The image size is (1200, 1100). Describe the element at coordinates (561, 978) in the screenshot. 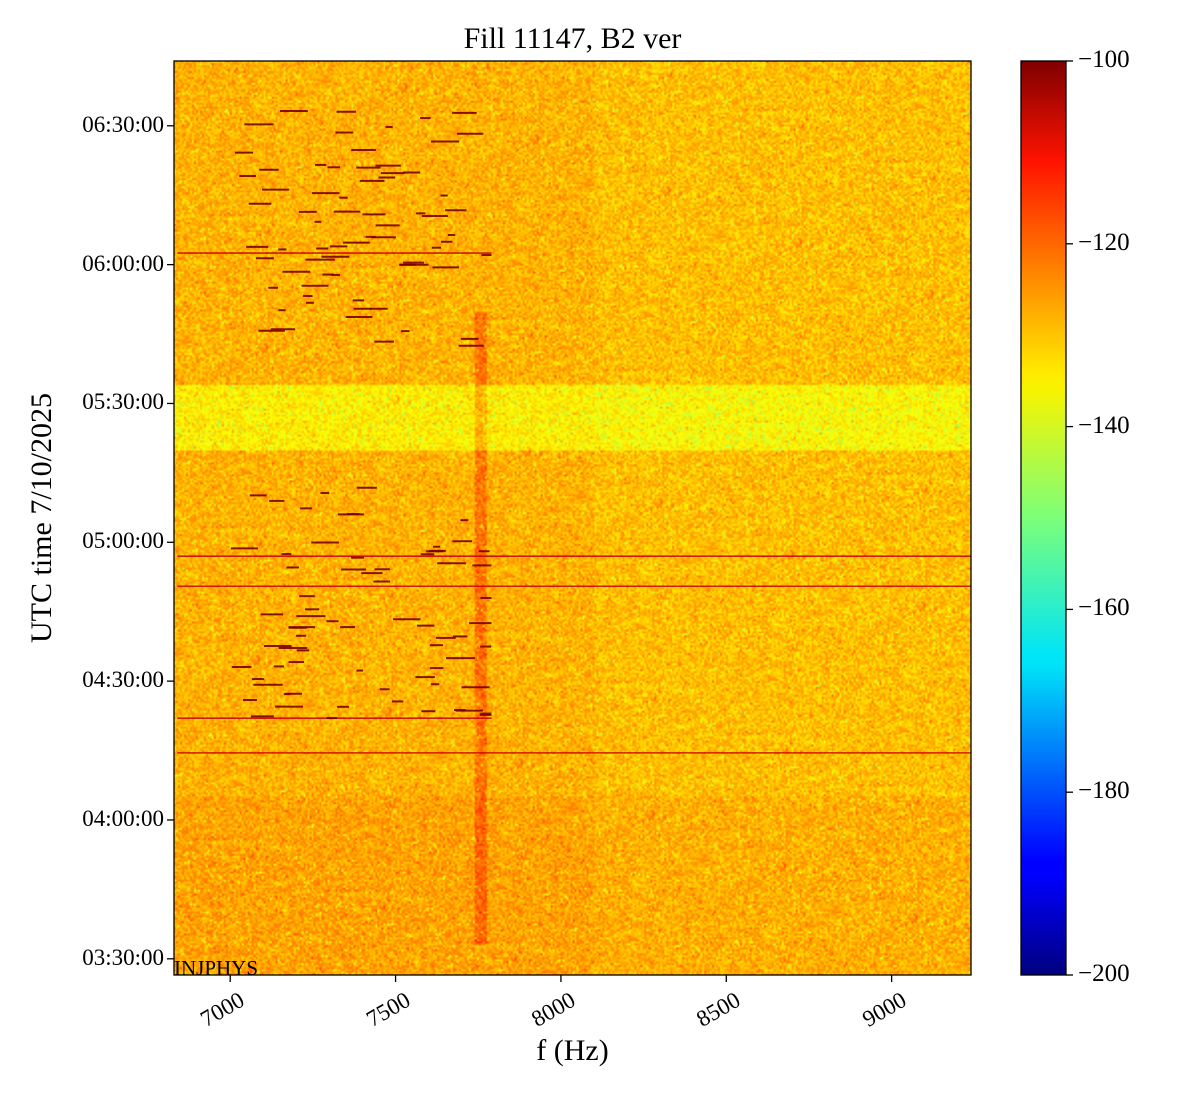

I see `x-axis-ticks` at that location.